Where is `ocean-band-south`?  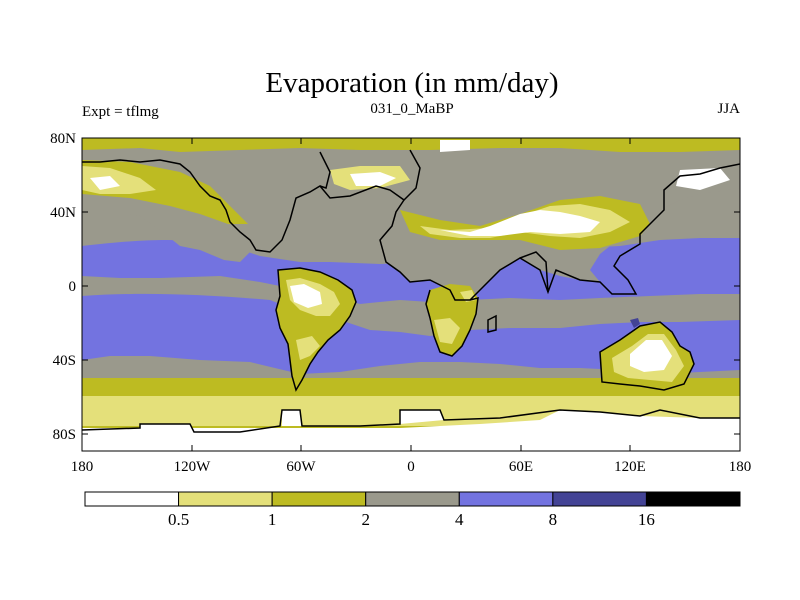 ocean-band-south is located at coordinates (411, 333).